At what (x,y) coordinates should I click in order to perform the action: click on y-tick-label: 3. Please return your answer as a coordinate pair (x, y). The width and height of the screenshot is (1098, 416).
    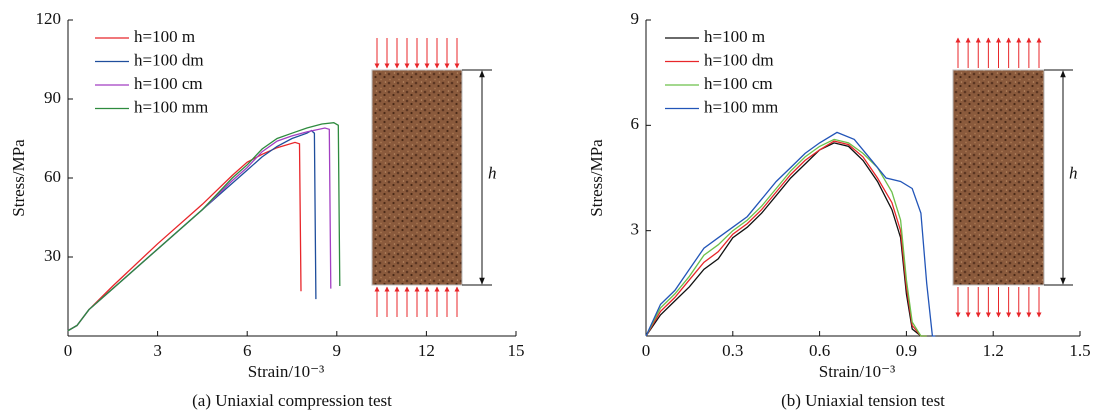
    Looking at the image, I should click on (635, 229).